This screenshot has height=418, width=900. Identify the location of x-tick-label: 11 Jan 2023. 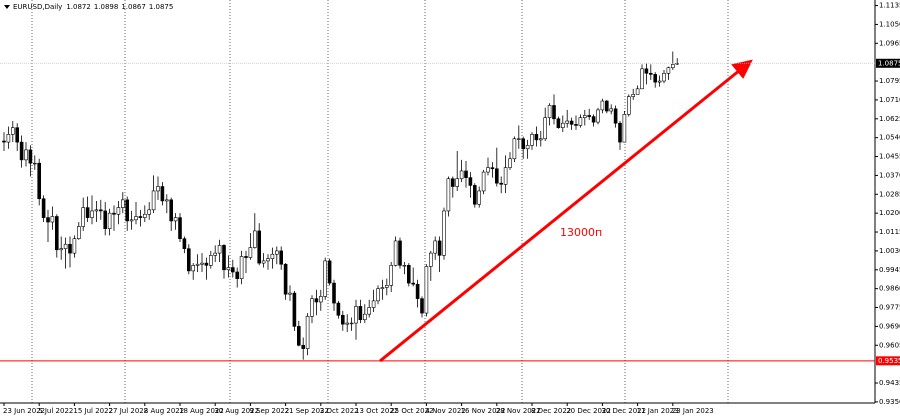
(658, 411).